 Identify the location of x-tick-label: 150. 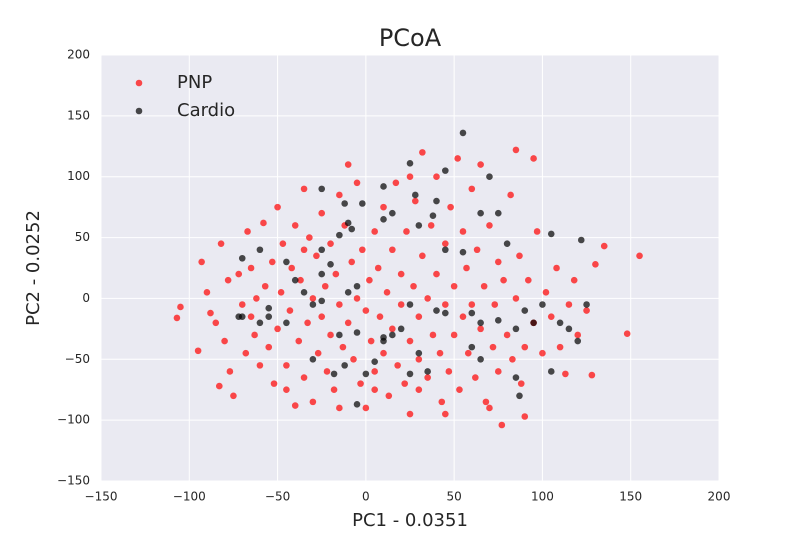
(630, 497).